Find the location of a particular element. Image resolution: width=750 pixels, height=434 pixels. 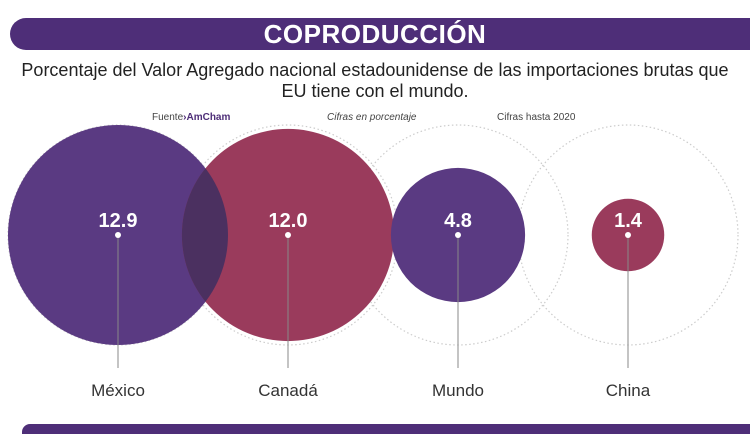

subtitle-line-2: EU tiene con el mundo. is located at coordinates (375, 91).